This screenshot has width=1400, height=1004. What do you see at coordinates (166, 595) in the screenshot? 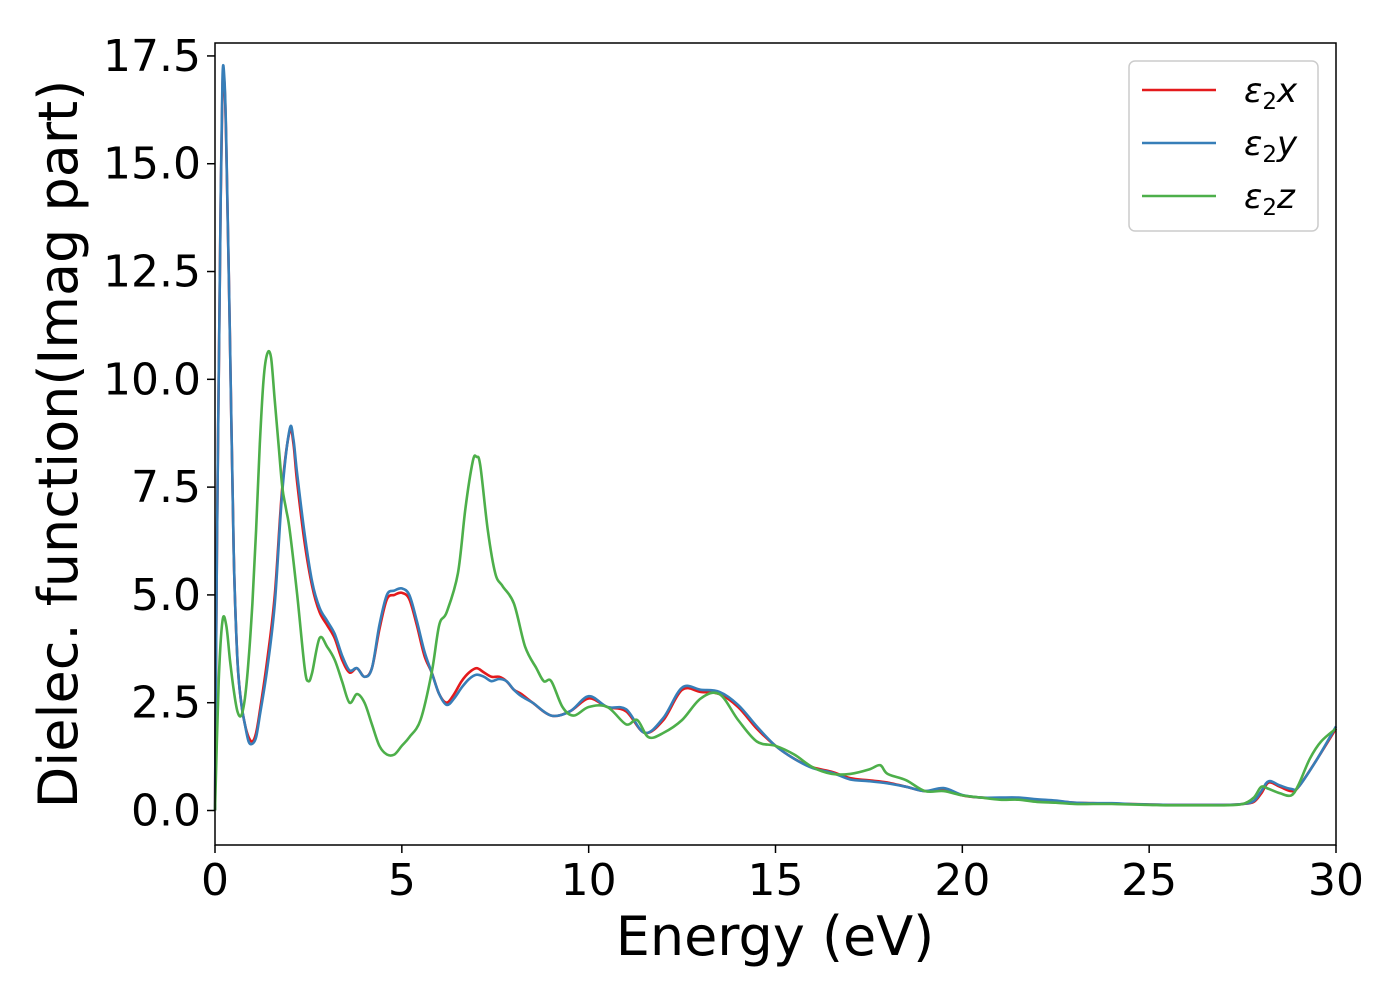
I see `y-tick-label: 5.0` at bounding box center [166, 595].